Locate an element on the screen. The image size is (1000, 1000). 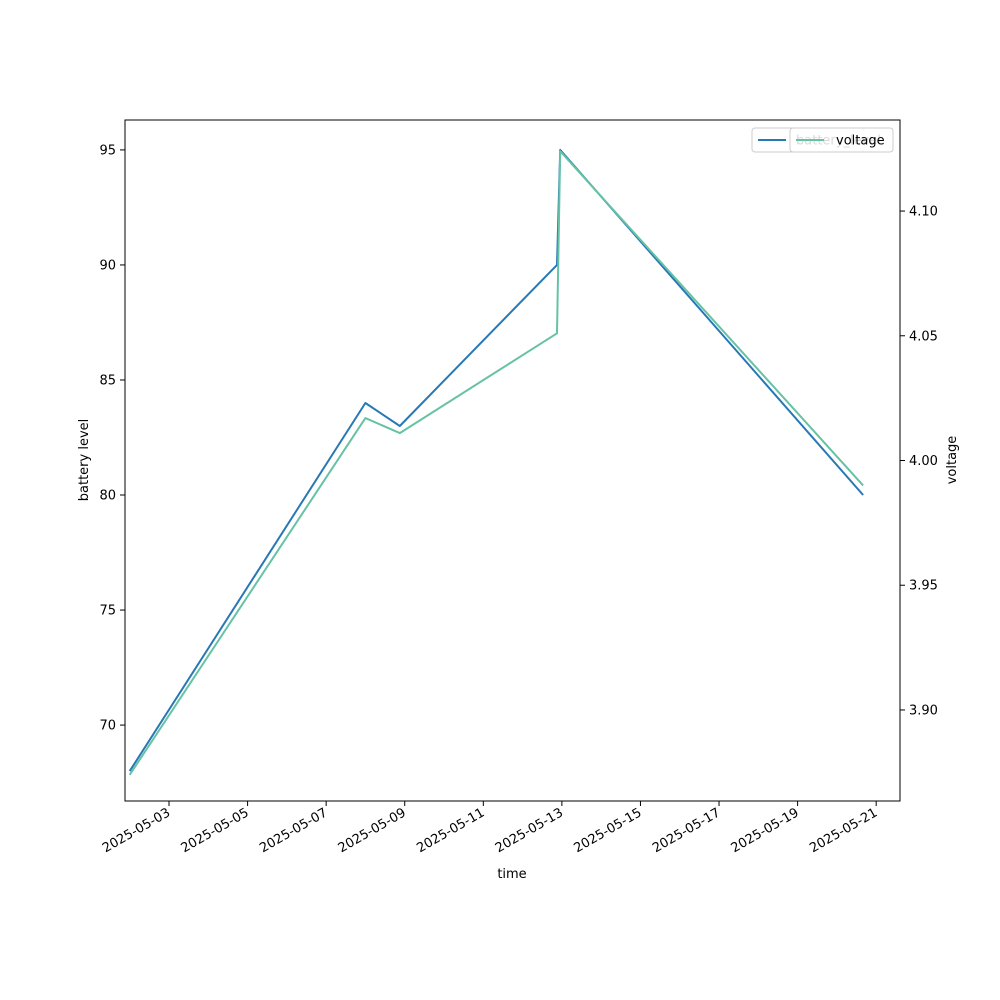
legend-voltage: voltage is located at coordinates (841, 140).